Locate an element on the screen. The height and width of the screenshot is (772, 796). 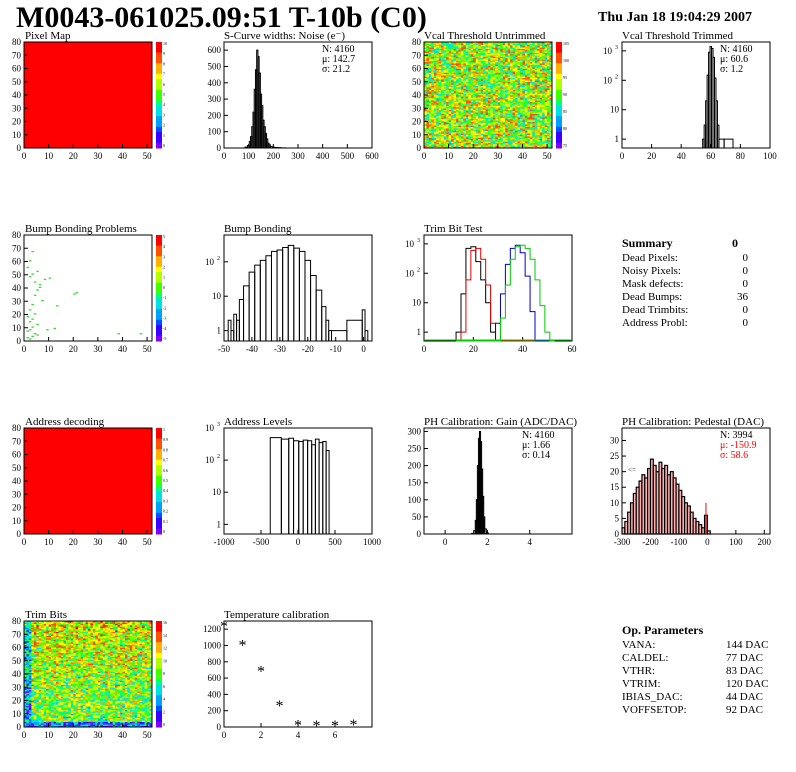
main-title: M0043-061025.09:51 T-10b (C0) is located at coordinates (221, 17).